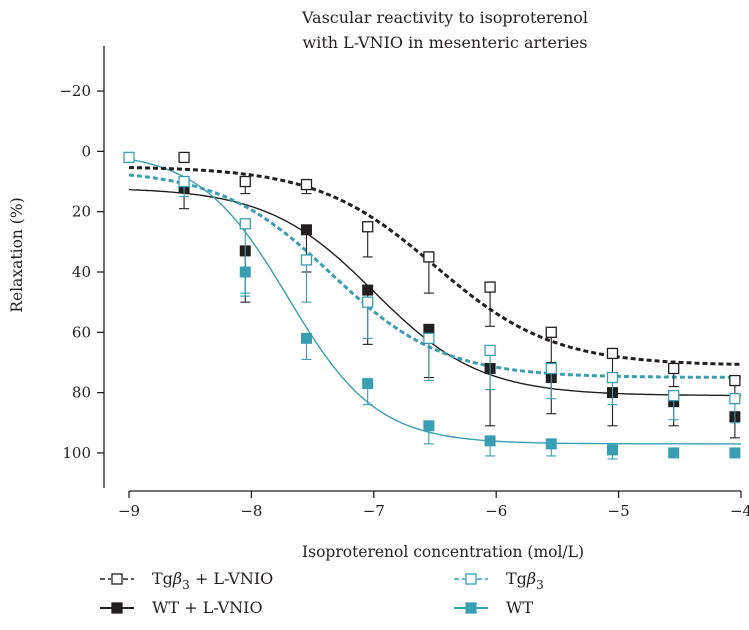 Image resolution: width=749 pixels, height=630 pixels. I want to click on legend-item: Tgβ3, so click(499, 580).